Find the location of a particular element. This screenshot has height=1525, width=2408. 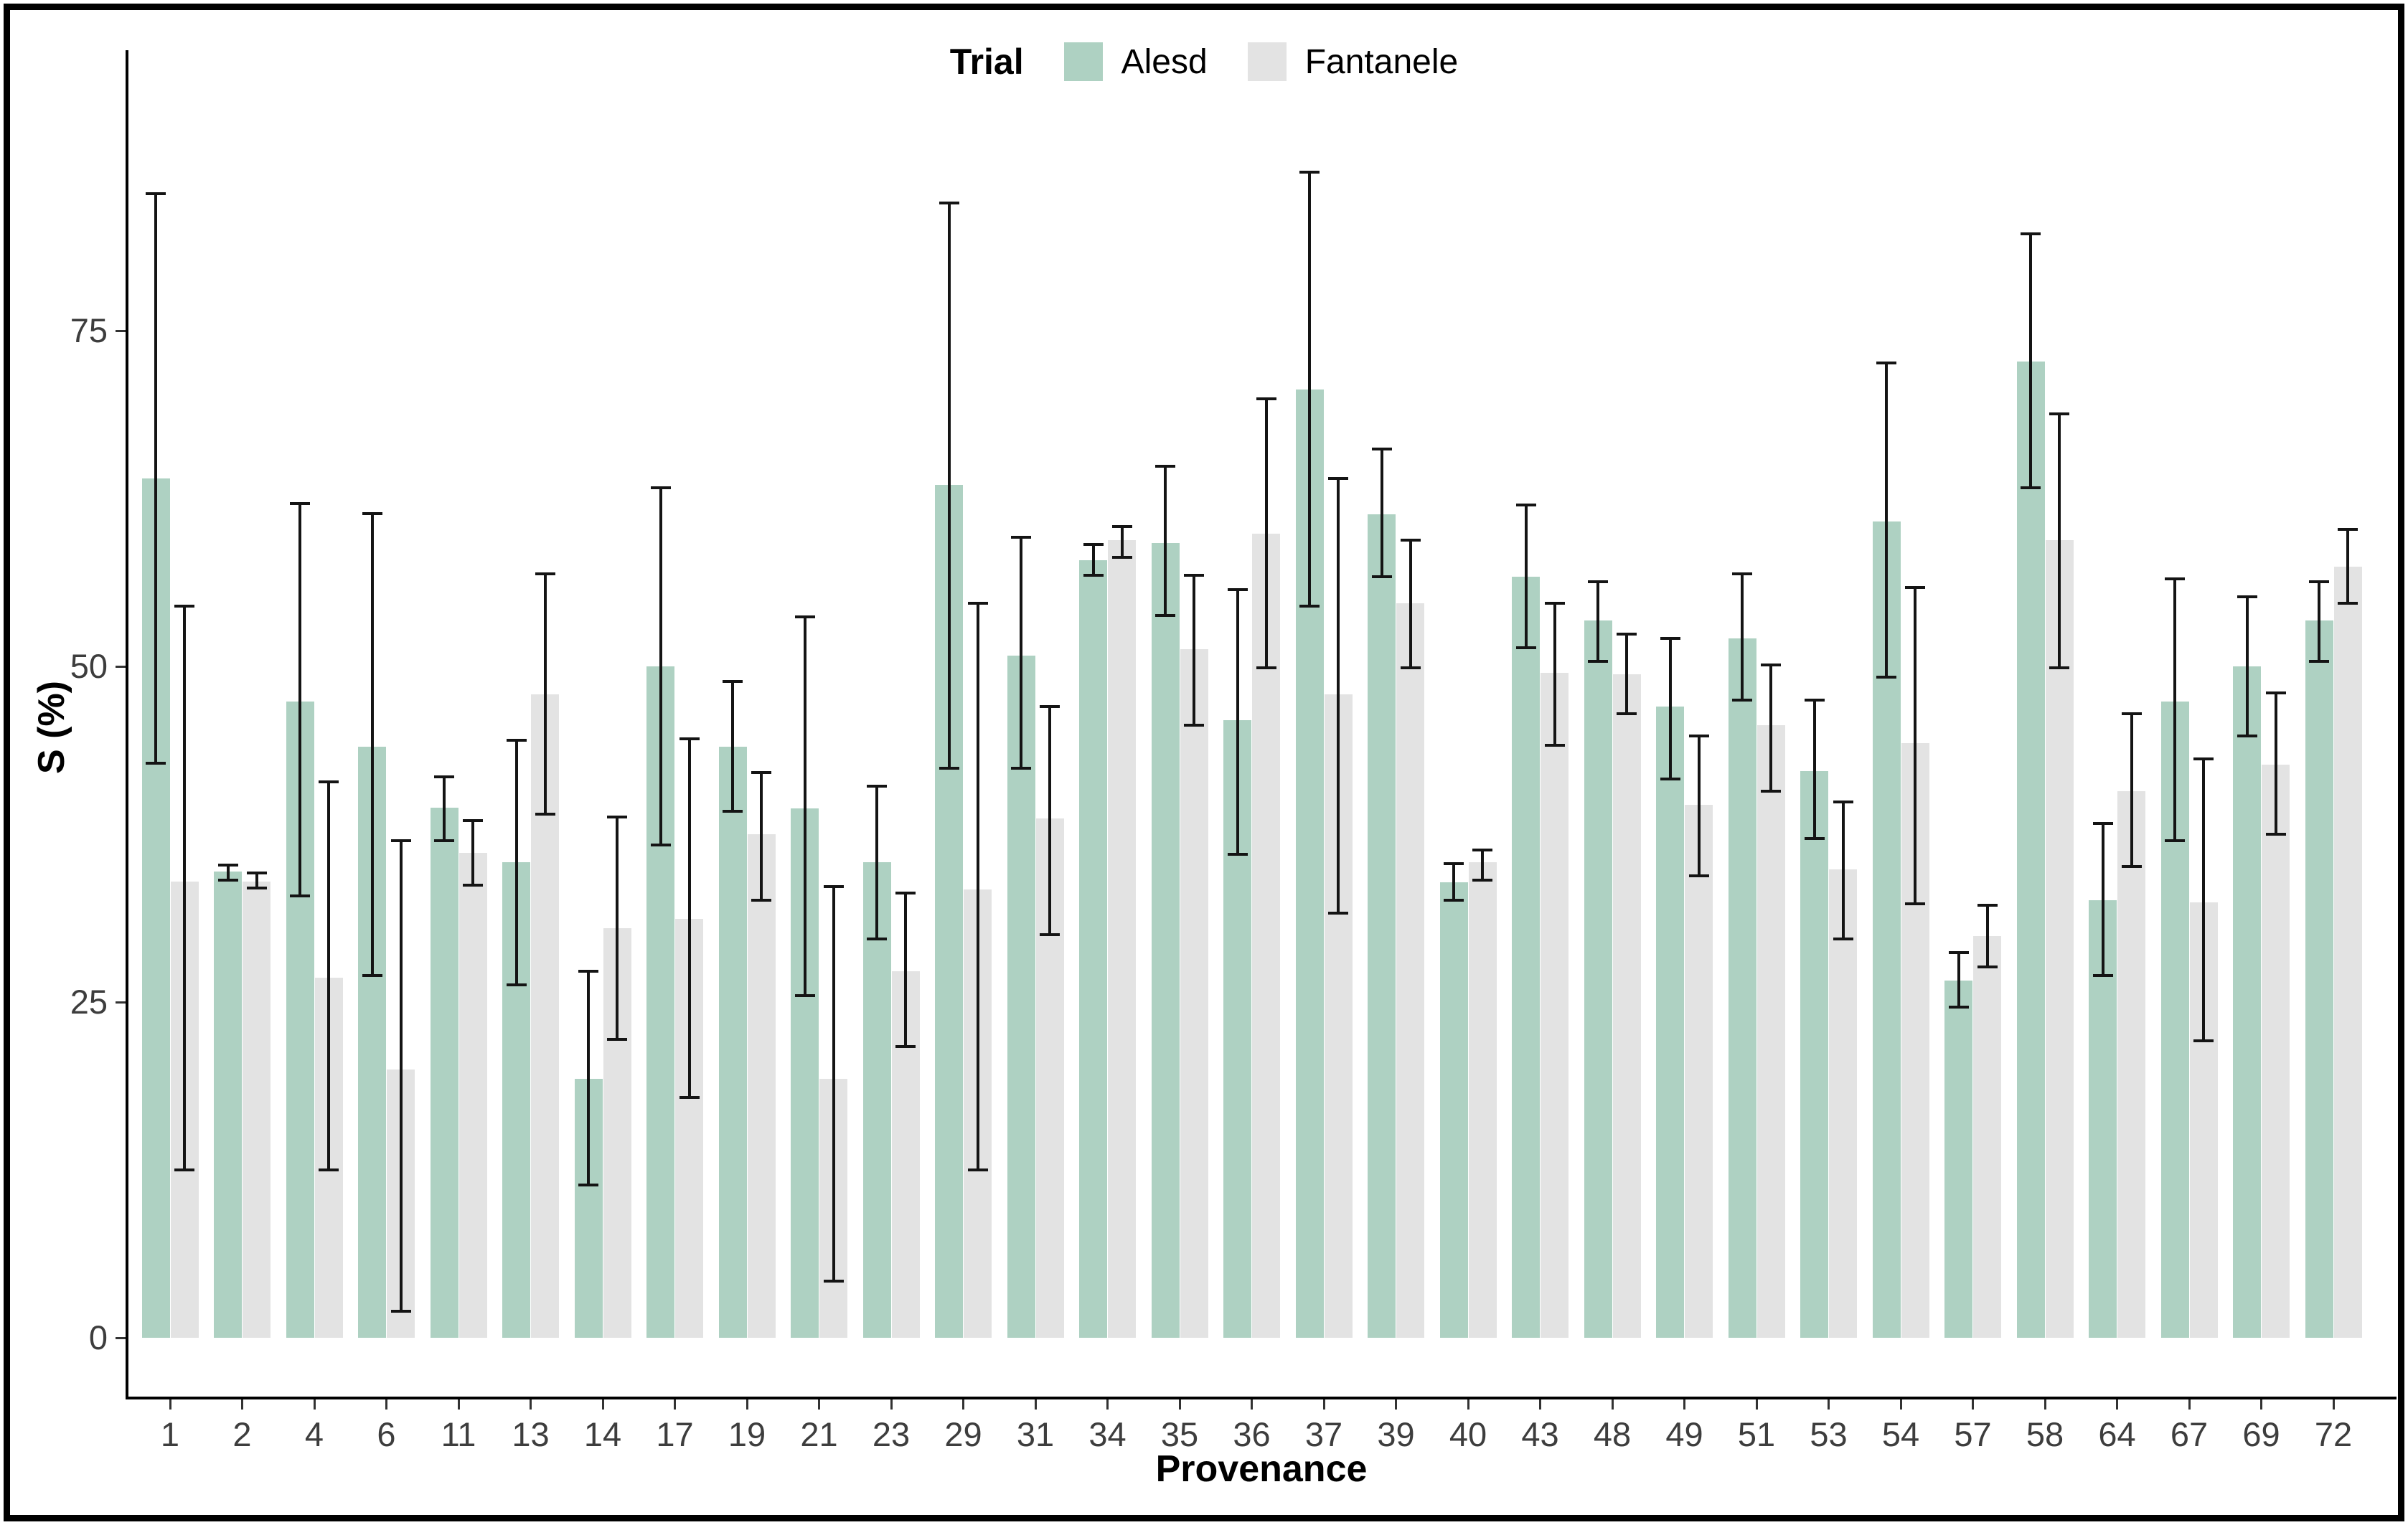

alesd-swatch-icon is located at coordinates (1083, 61).